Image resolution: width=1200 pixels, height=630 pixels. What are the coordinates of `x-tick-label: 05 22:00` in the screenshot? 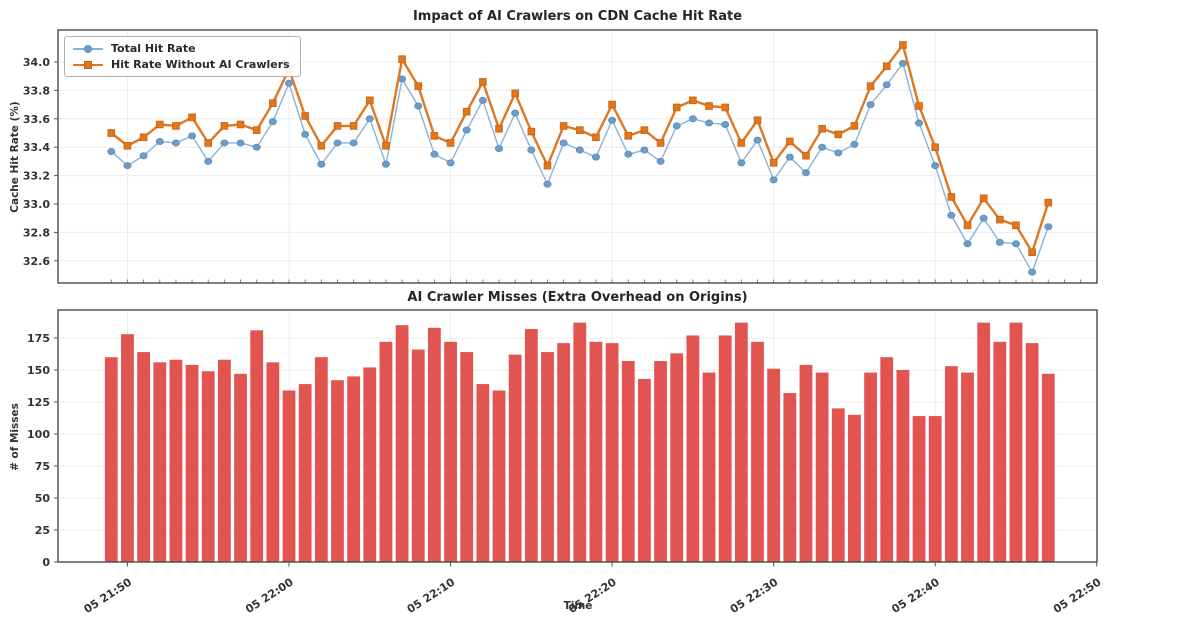 It's located at (269, 595).